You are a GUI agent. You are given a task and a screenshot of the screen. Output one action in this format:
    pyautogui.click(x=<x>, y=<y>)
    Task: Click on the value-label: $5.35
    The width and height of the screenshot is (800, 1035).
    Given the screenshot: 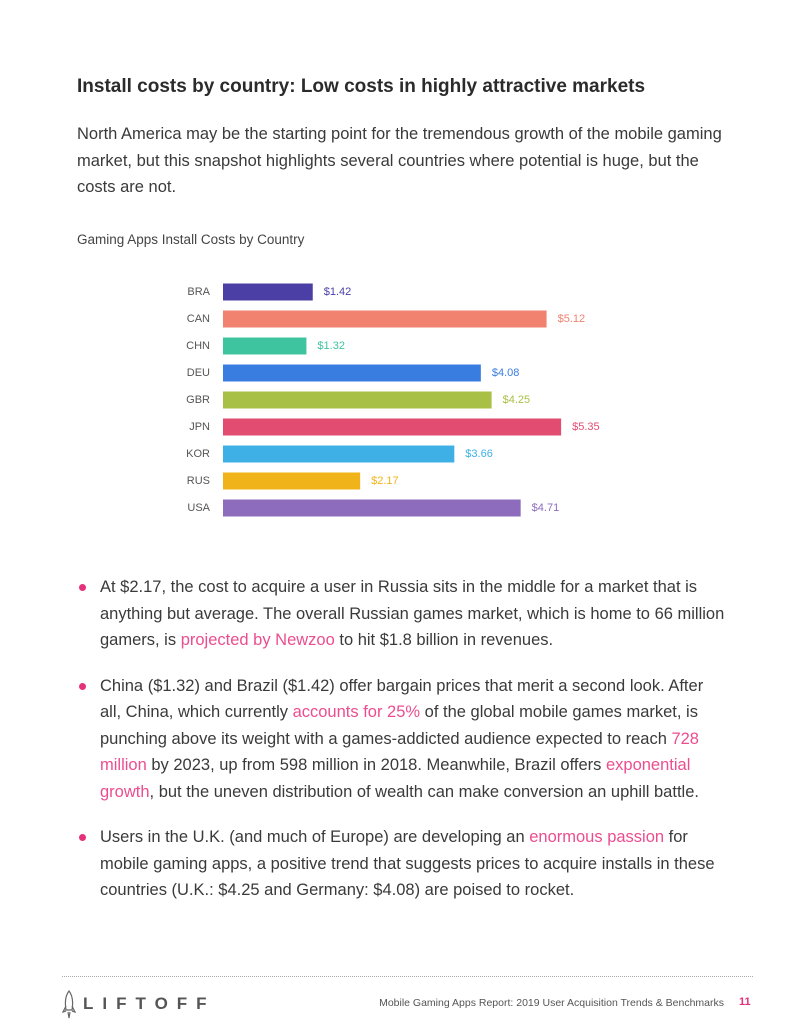 What is the action you would take?
    pyautogui.click(x=586, y=427)
    